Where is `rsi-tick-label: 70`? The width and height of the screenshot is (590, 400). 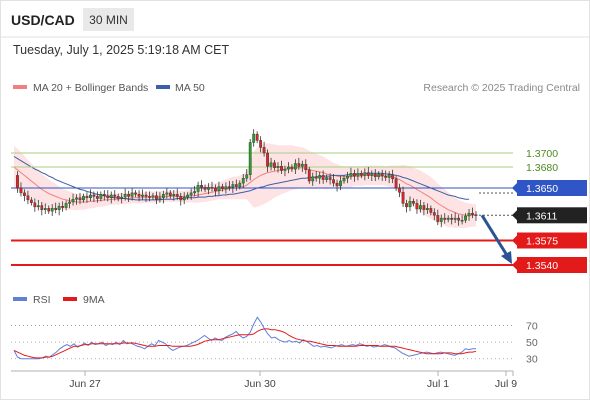
rsi-tick-label: 70 is located at coordinates (532, 327).